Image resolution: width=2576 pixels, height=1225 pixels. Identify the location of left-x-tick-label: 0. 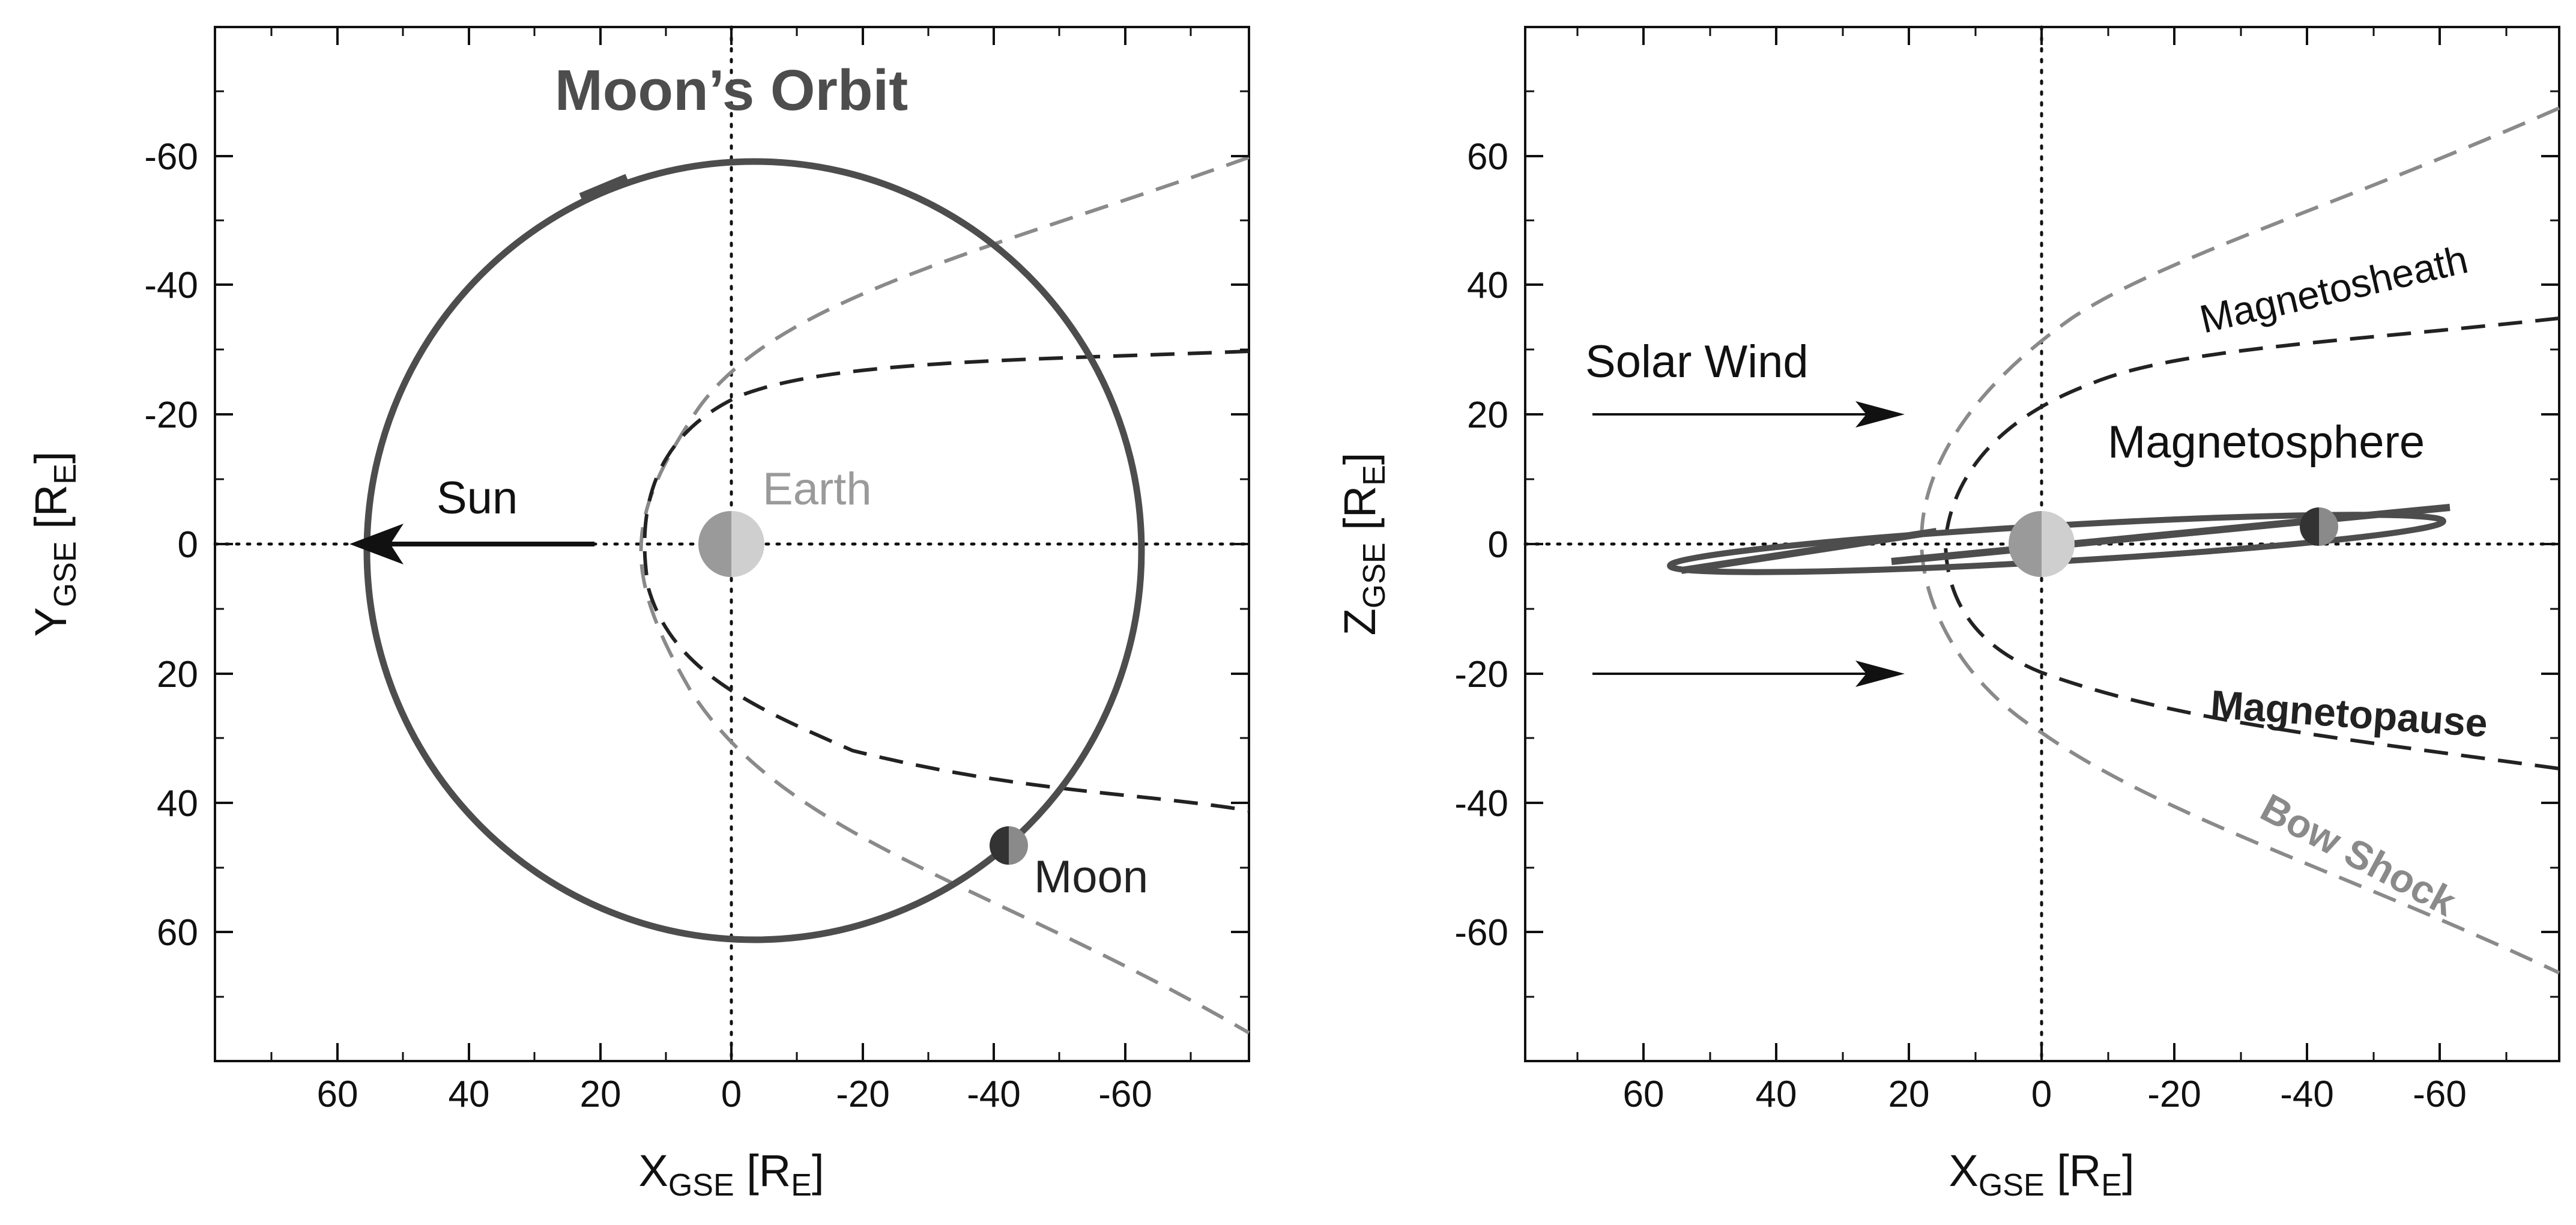
(731, 1094).